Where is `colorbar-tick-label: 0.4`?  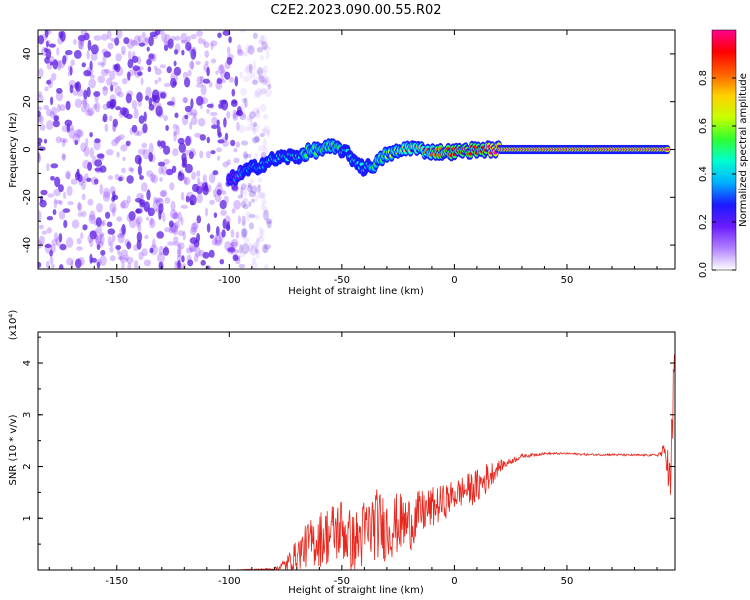
colorbar-tick-label: 0.4 is located at coordinates (703, 174).